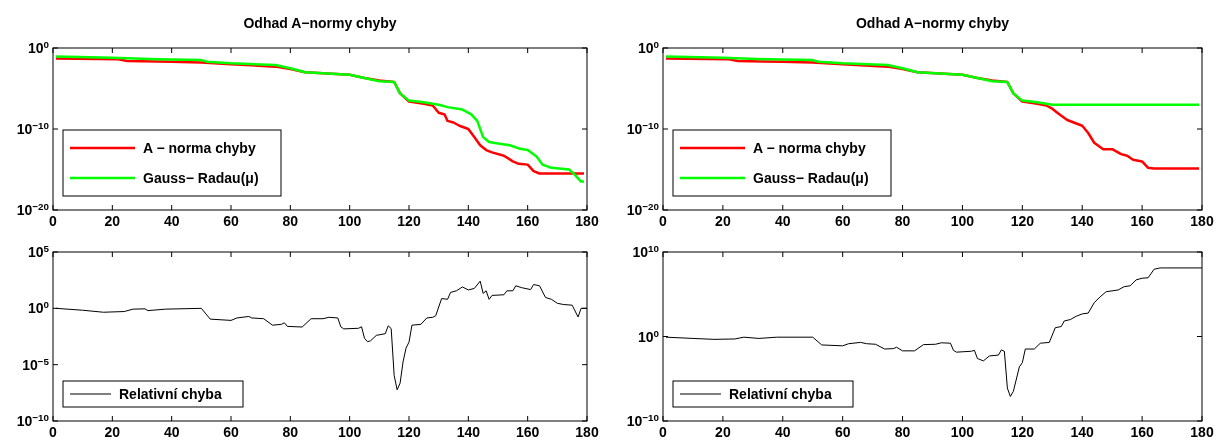  What do you see at coordinates (36, 364) in the screenshot?
I see `y-tick-label: 10$^{−5}$` at bounding box center [36, 364].